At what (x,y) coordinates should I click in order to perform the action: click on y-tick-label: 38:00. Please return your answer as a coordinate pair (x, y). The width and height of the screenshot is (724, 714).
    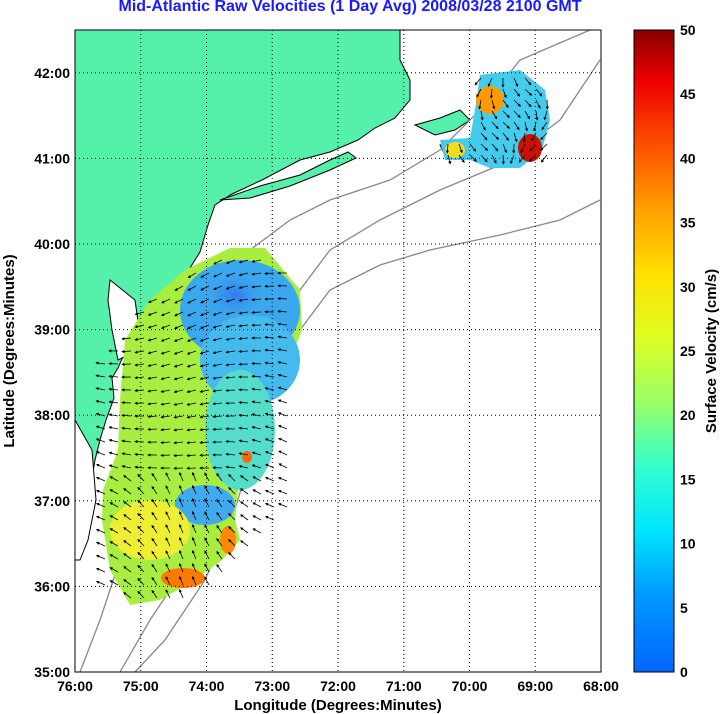
    Looking at the image, I should click on (52, 415).